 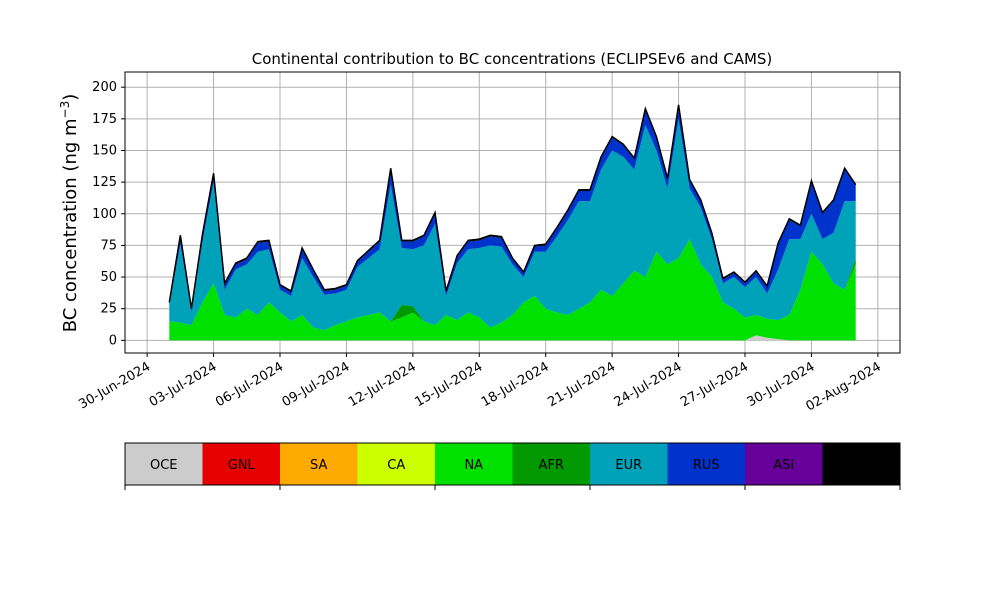 I want to click on legend-label-ca: CA, so click(x=396, y=465).